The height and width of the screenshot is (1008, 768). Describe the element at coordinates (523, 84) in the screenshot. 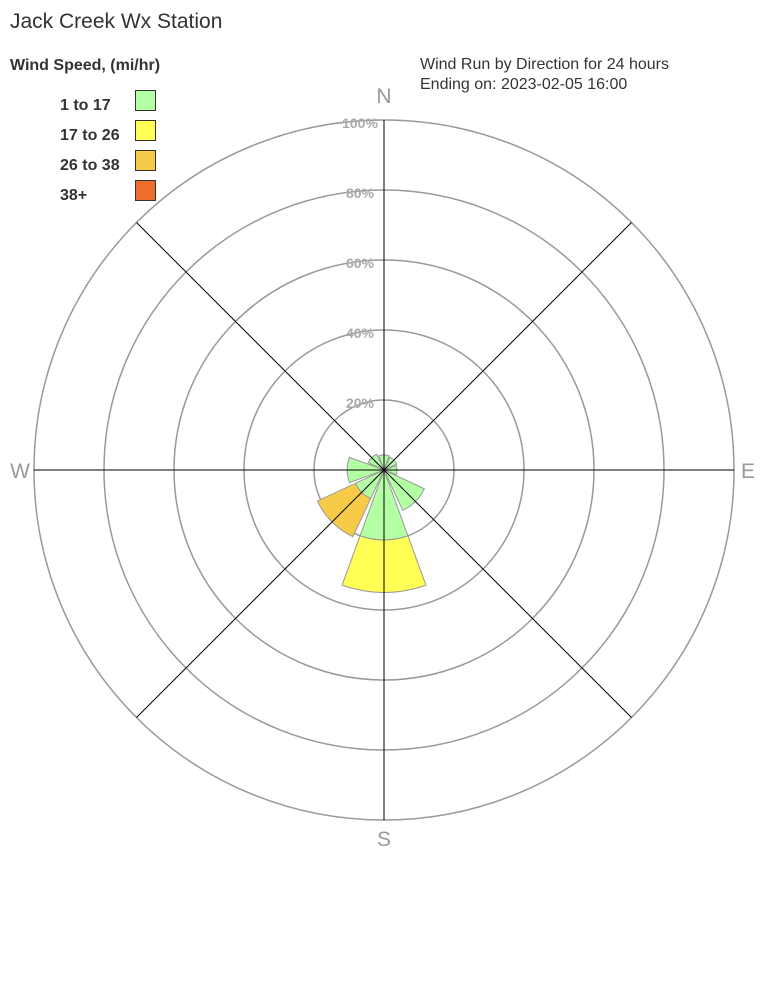

I see `subtitle-line-2: Ending on: 2023-02-05 16:00` at that location.